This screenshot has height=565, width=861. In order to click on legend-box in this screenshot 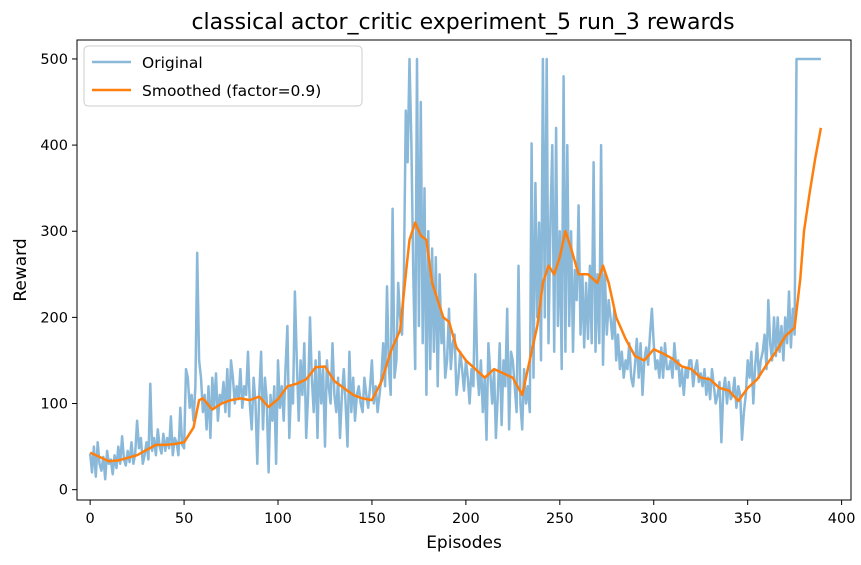, I will do `click(223, 76)`.